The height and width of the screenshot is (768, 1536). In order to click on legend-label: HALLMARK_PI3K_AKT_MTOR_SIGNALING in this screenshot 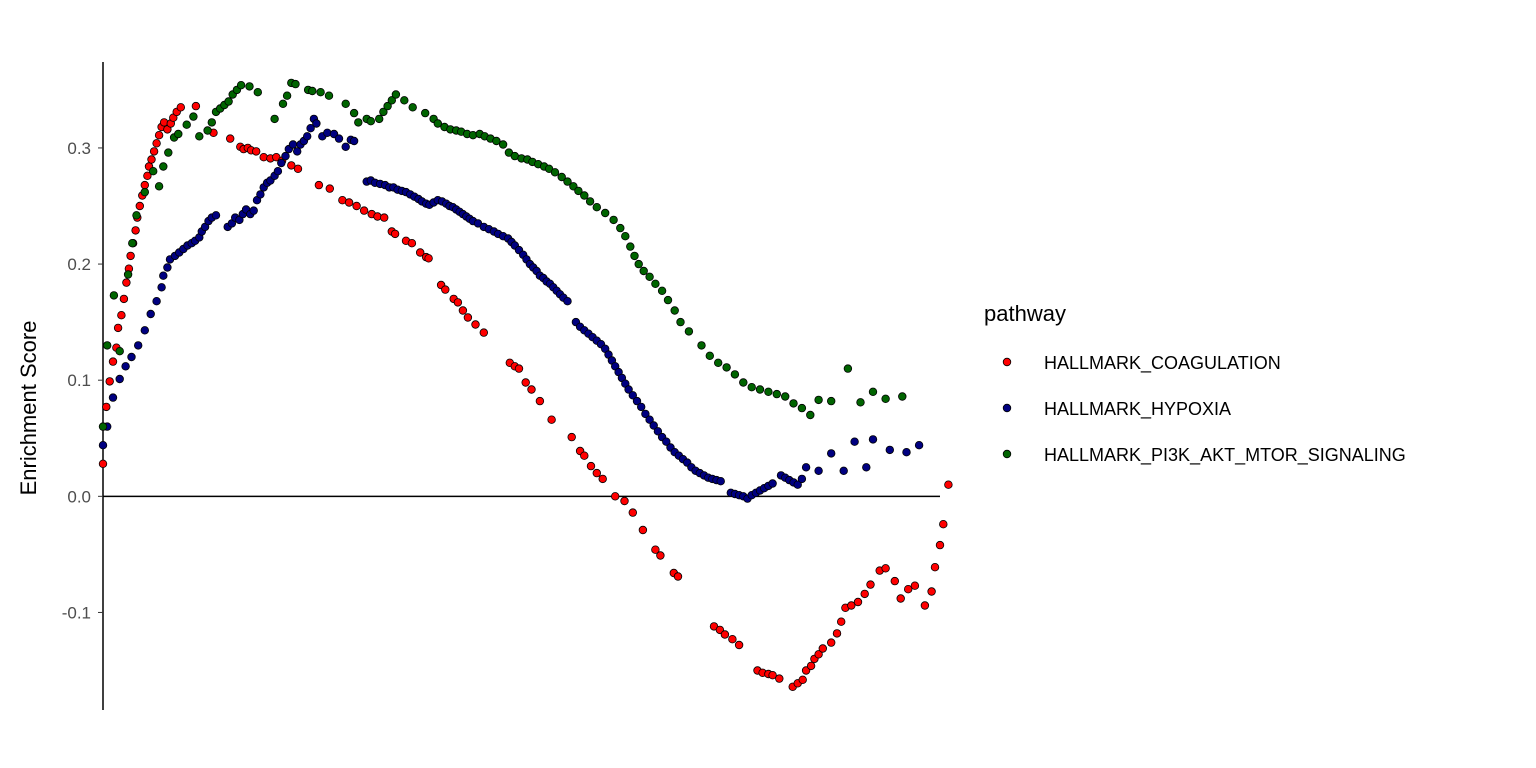, I will do `click(1225, 455)`.